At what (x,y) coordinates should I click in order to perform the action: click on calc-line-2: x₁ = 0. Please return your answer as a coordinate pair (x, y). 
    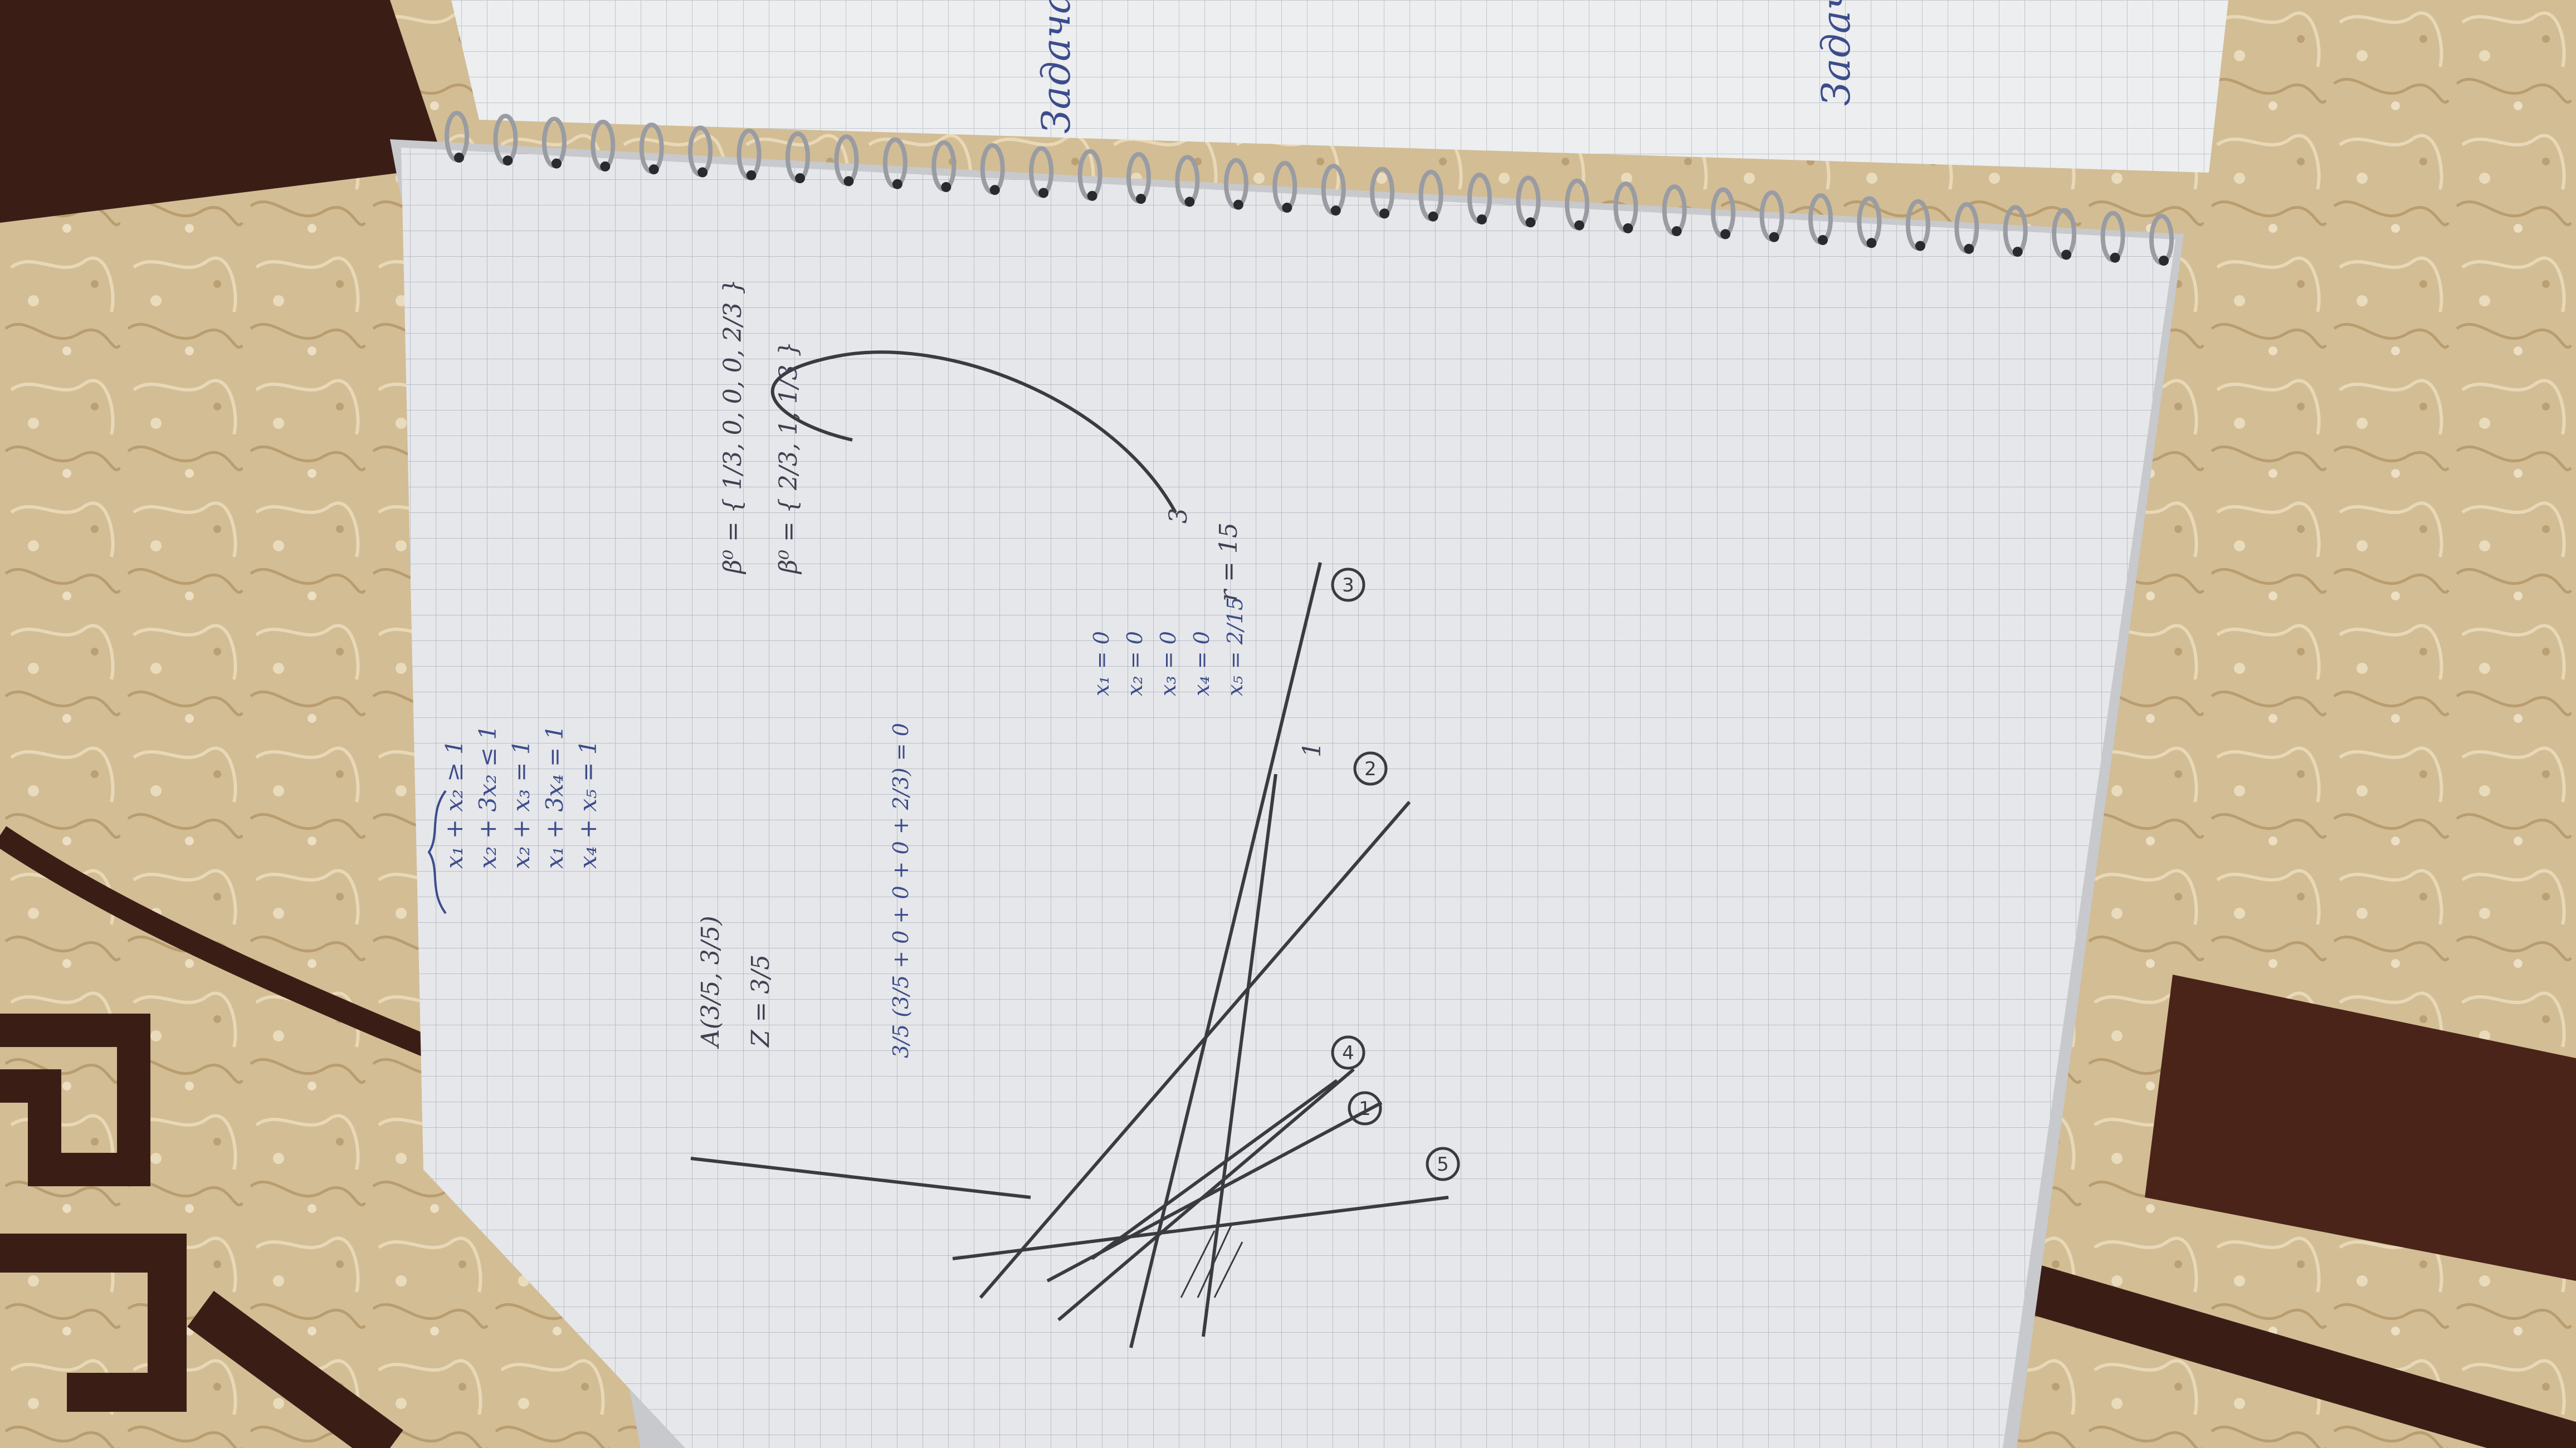
    Looking at the image, I should click on (1101, 663).